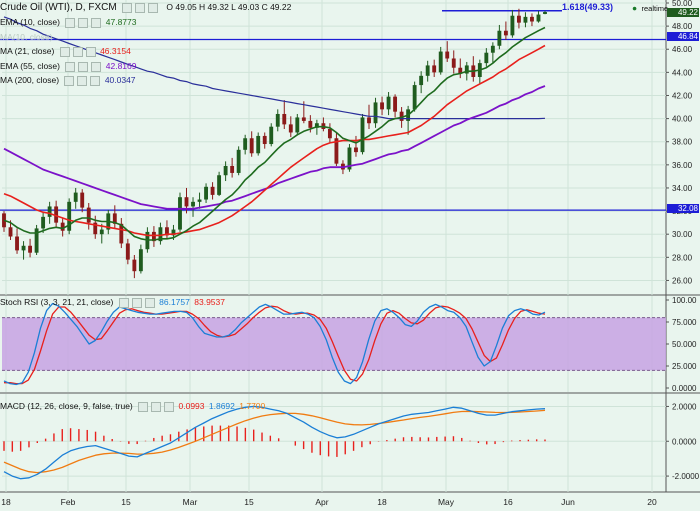 This screenshot has height=511, width=700. What do you see at coordinates (684, 344) in the screenshot?
I see `stoch-tick-label: 50.000` at bounding box center [684, 344].